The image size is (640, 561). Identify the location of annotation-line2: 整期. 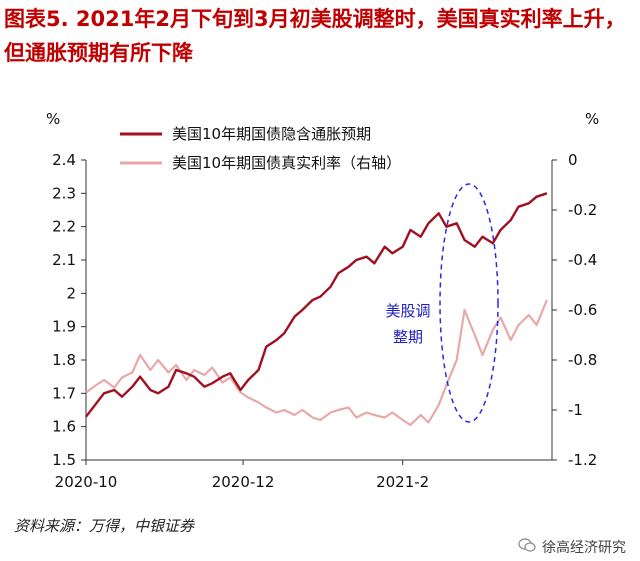
(408, 337).